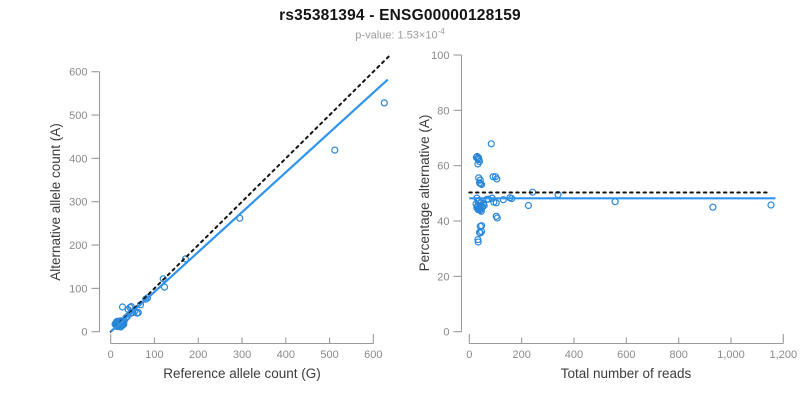  I want to click on right-y-axis-title: Percentage alternative (A), so click(424, 193).